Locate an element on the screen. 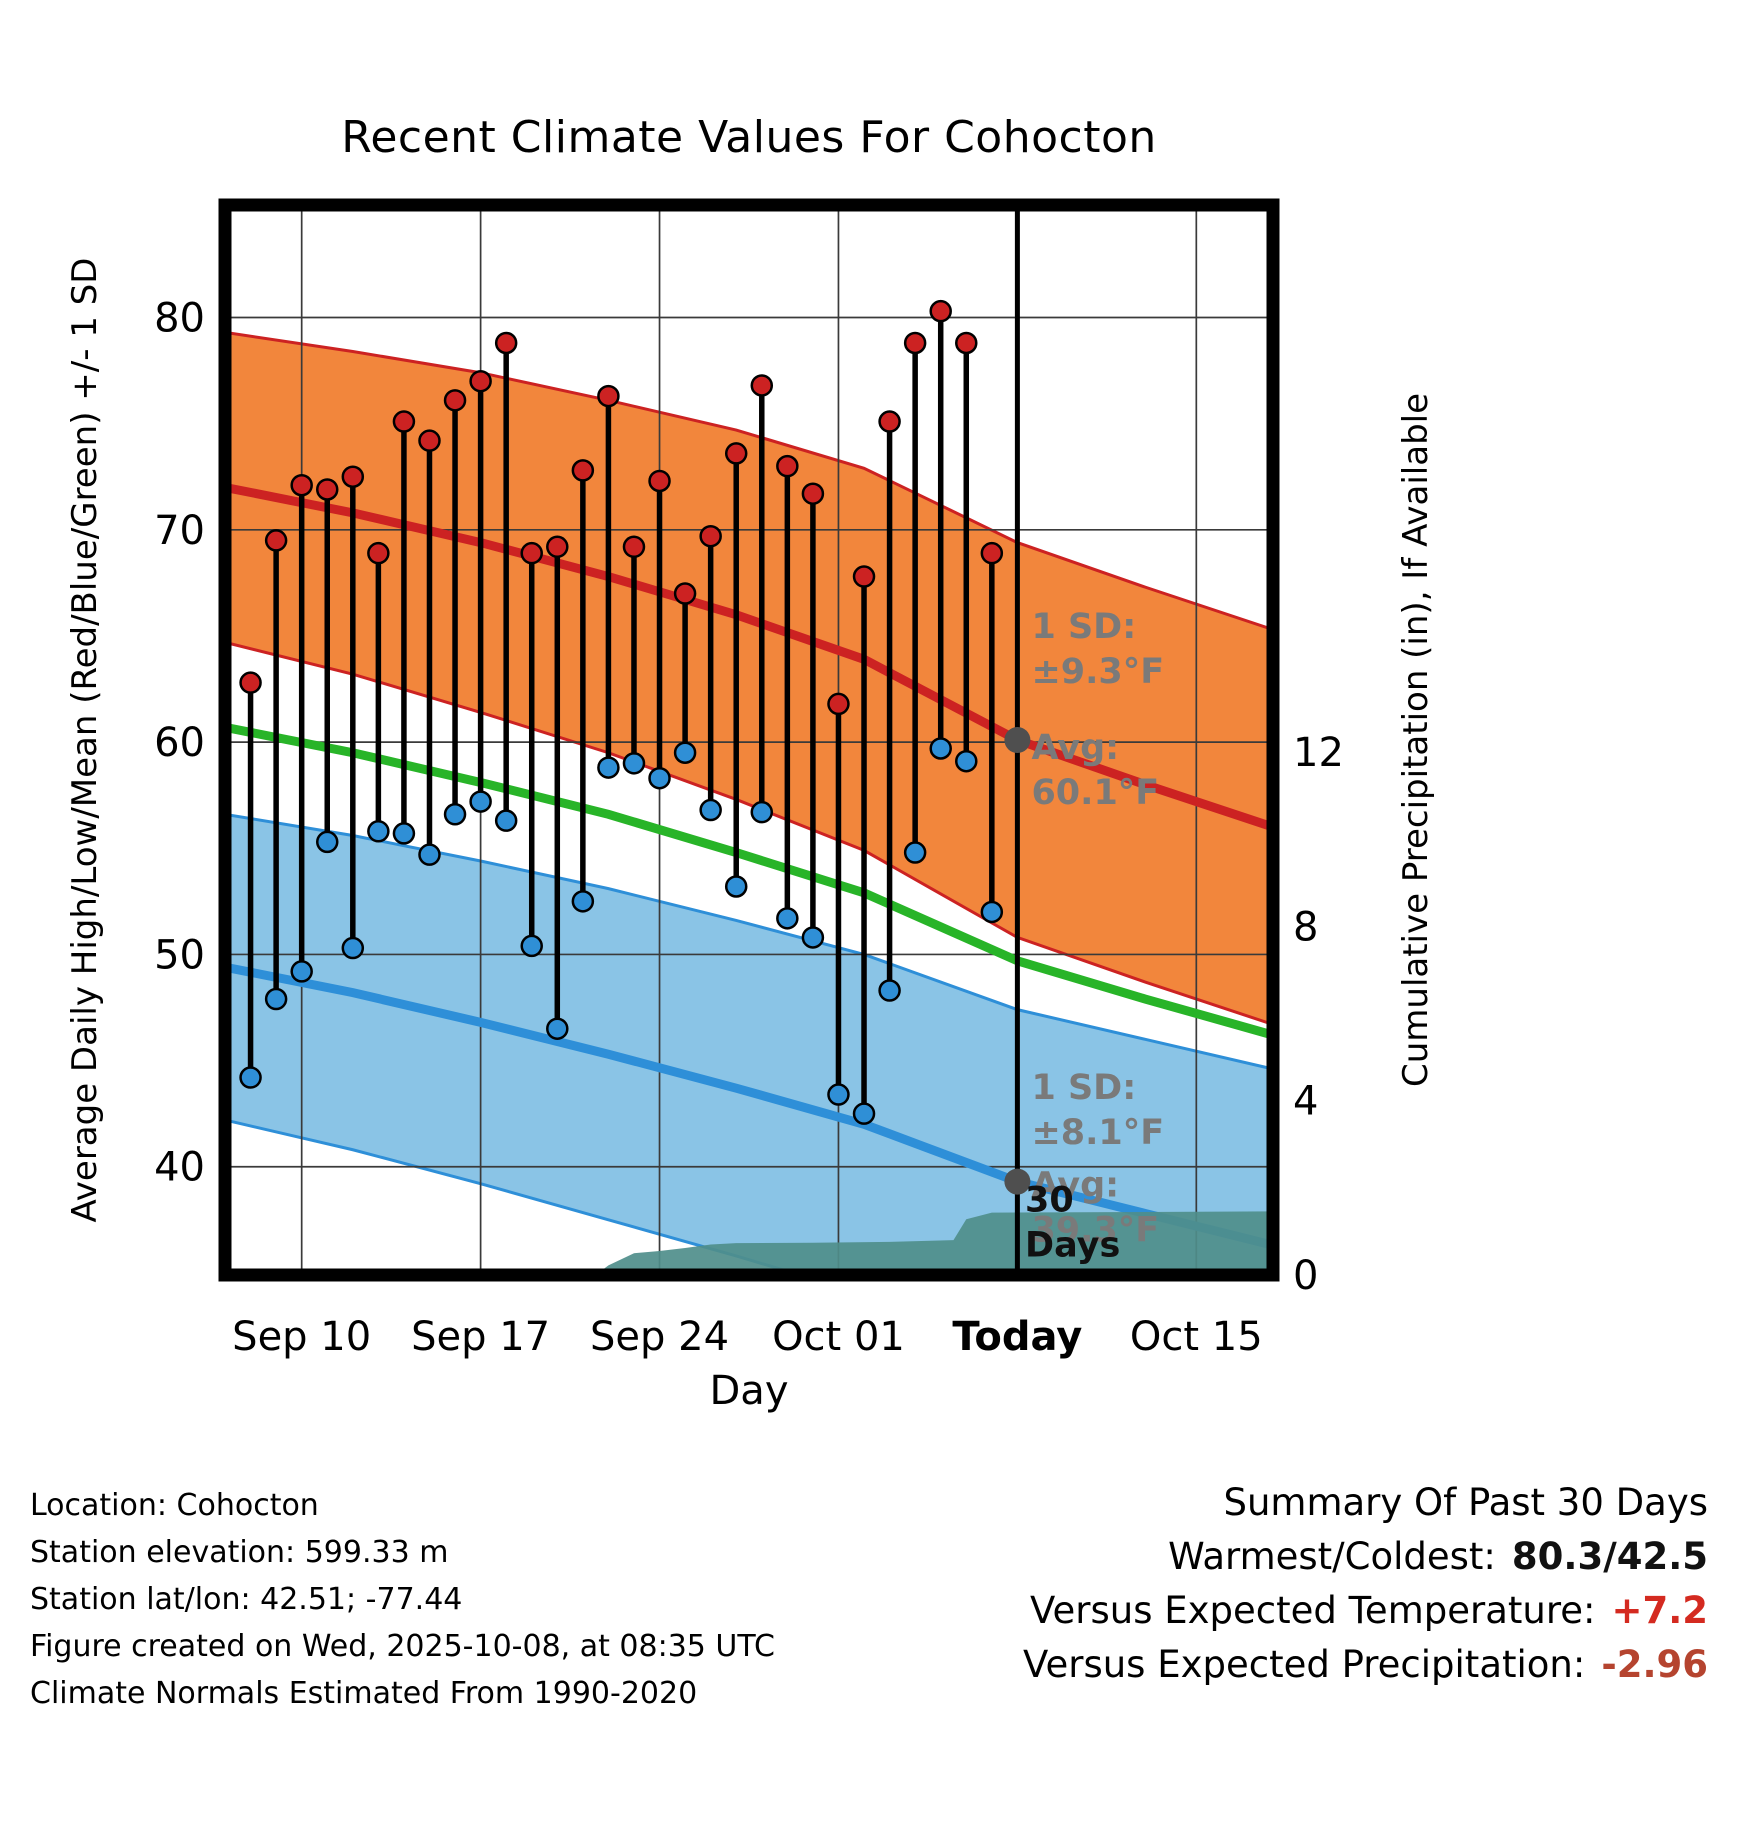 The image size is (1748, 1828). chart-annotation: 60.1°F is located at coordinates (1095, 793).